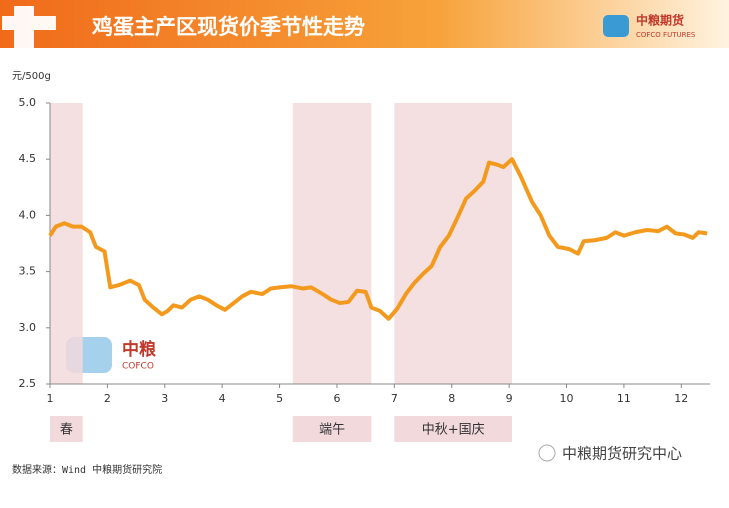  I want to click on x-tick-label: 8, so click(451, 398).